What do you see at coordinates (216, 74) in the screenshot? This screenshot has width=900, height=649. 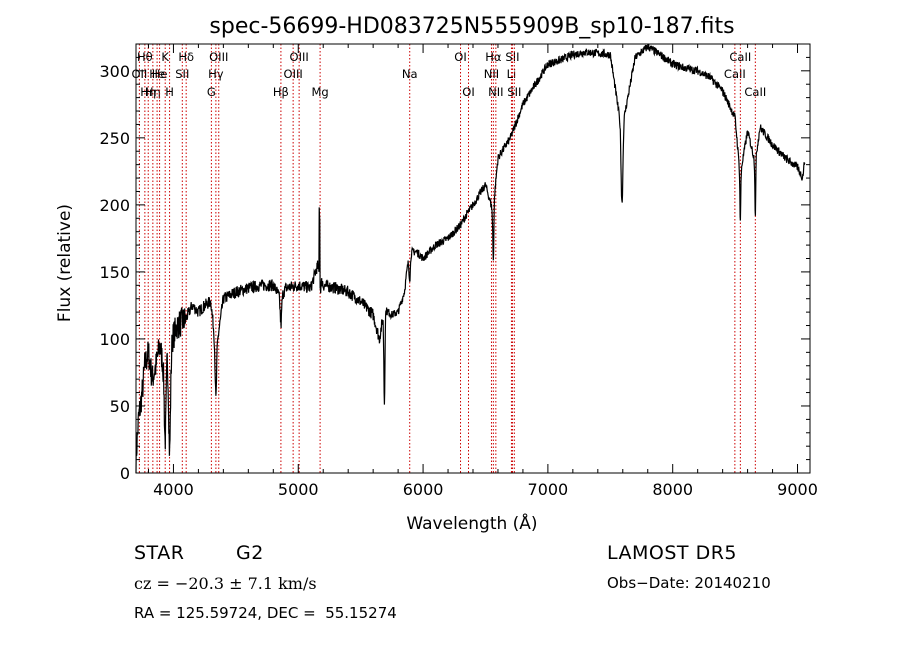 I see `line-marker-label: Hγ` at bounding box center [216, 74].